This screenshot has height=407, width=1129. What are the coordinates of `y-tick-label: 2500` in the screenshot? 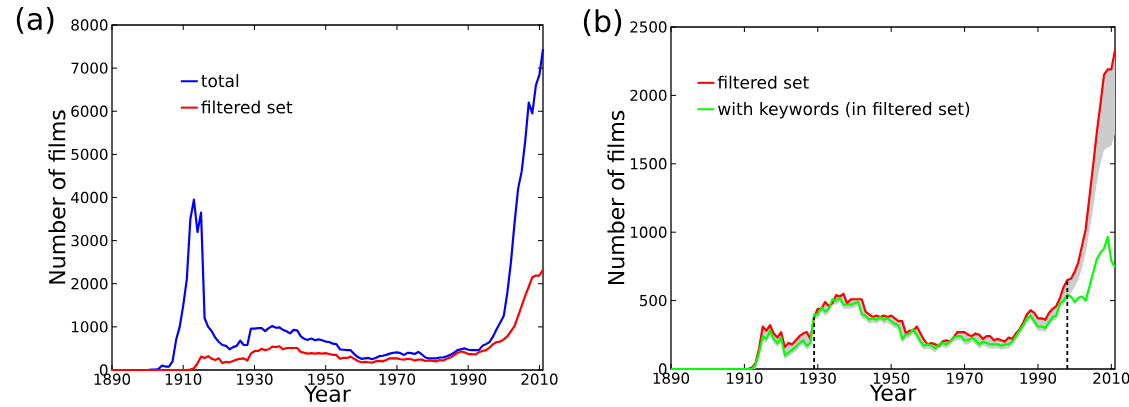 It's located at (648, 27).